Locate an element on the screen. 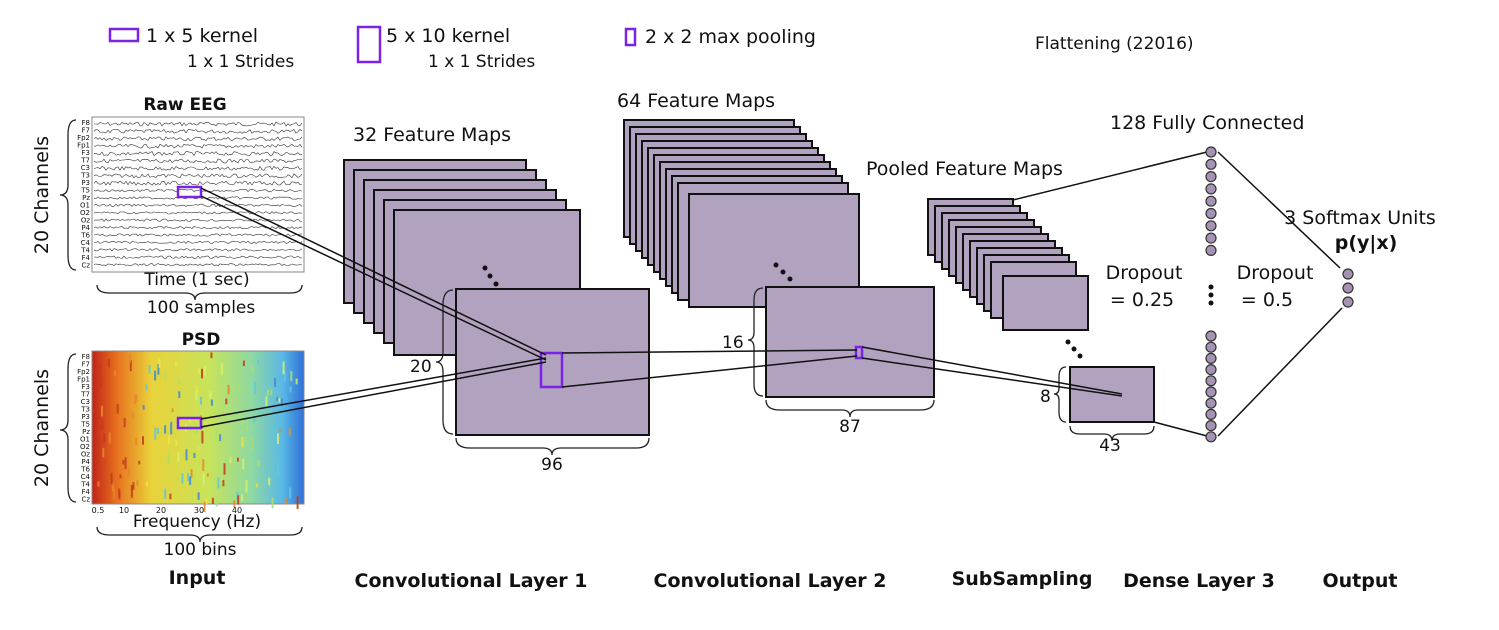 The width and height of the screenshot is (1499, 630). raw-eeg-title: Raw EEG is located at coordinates (184, 105).